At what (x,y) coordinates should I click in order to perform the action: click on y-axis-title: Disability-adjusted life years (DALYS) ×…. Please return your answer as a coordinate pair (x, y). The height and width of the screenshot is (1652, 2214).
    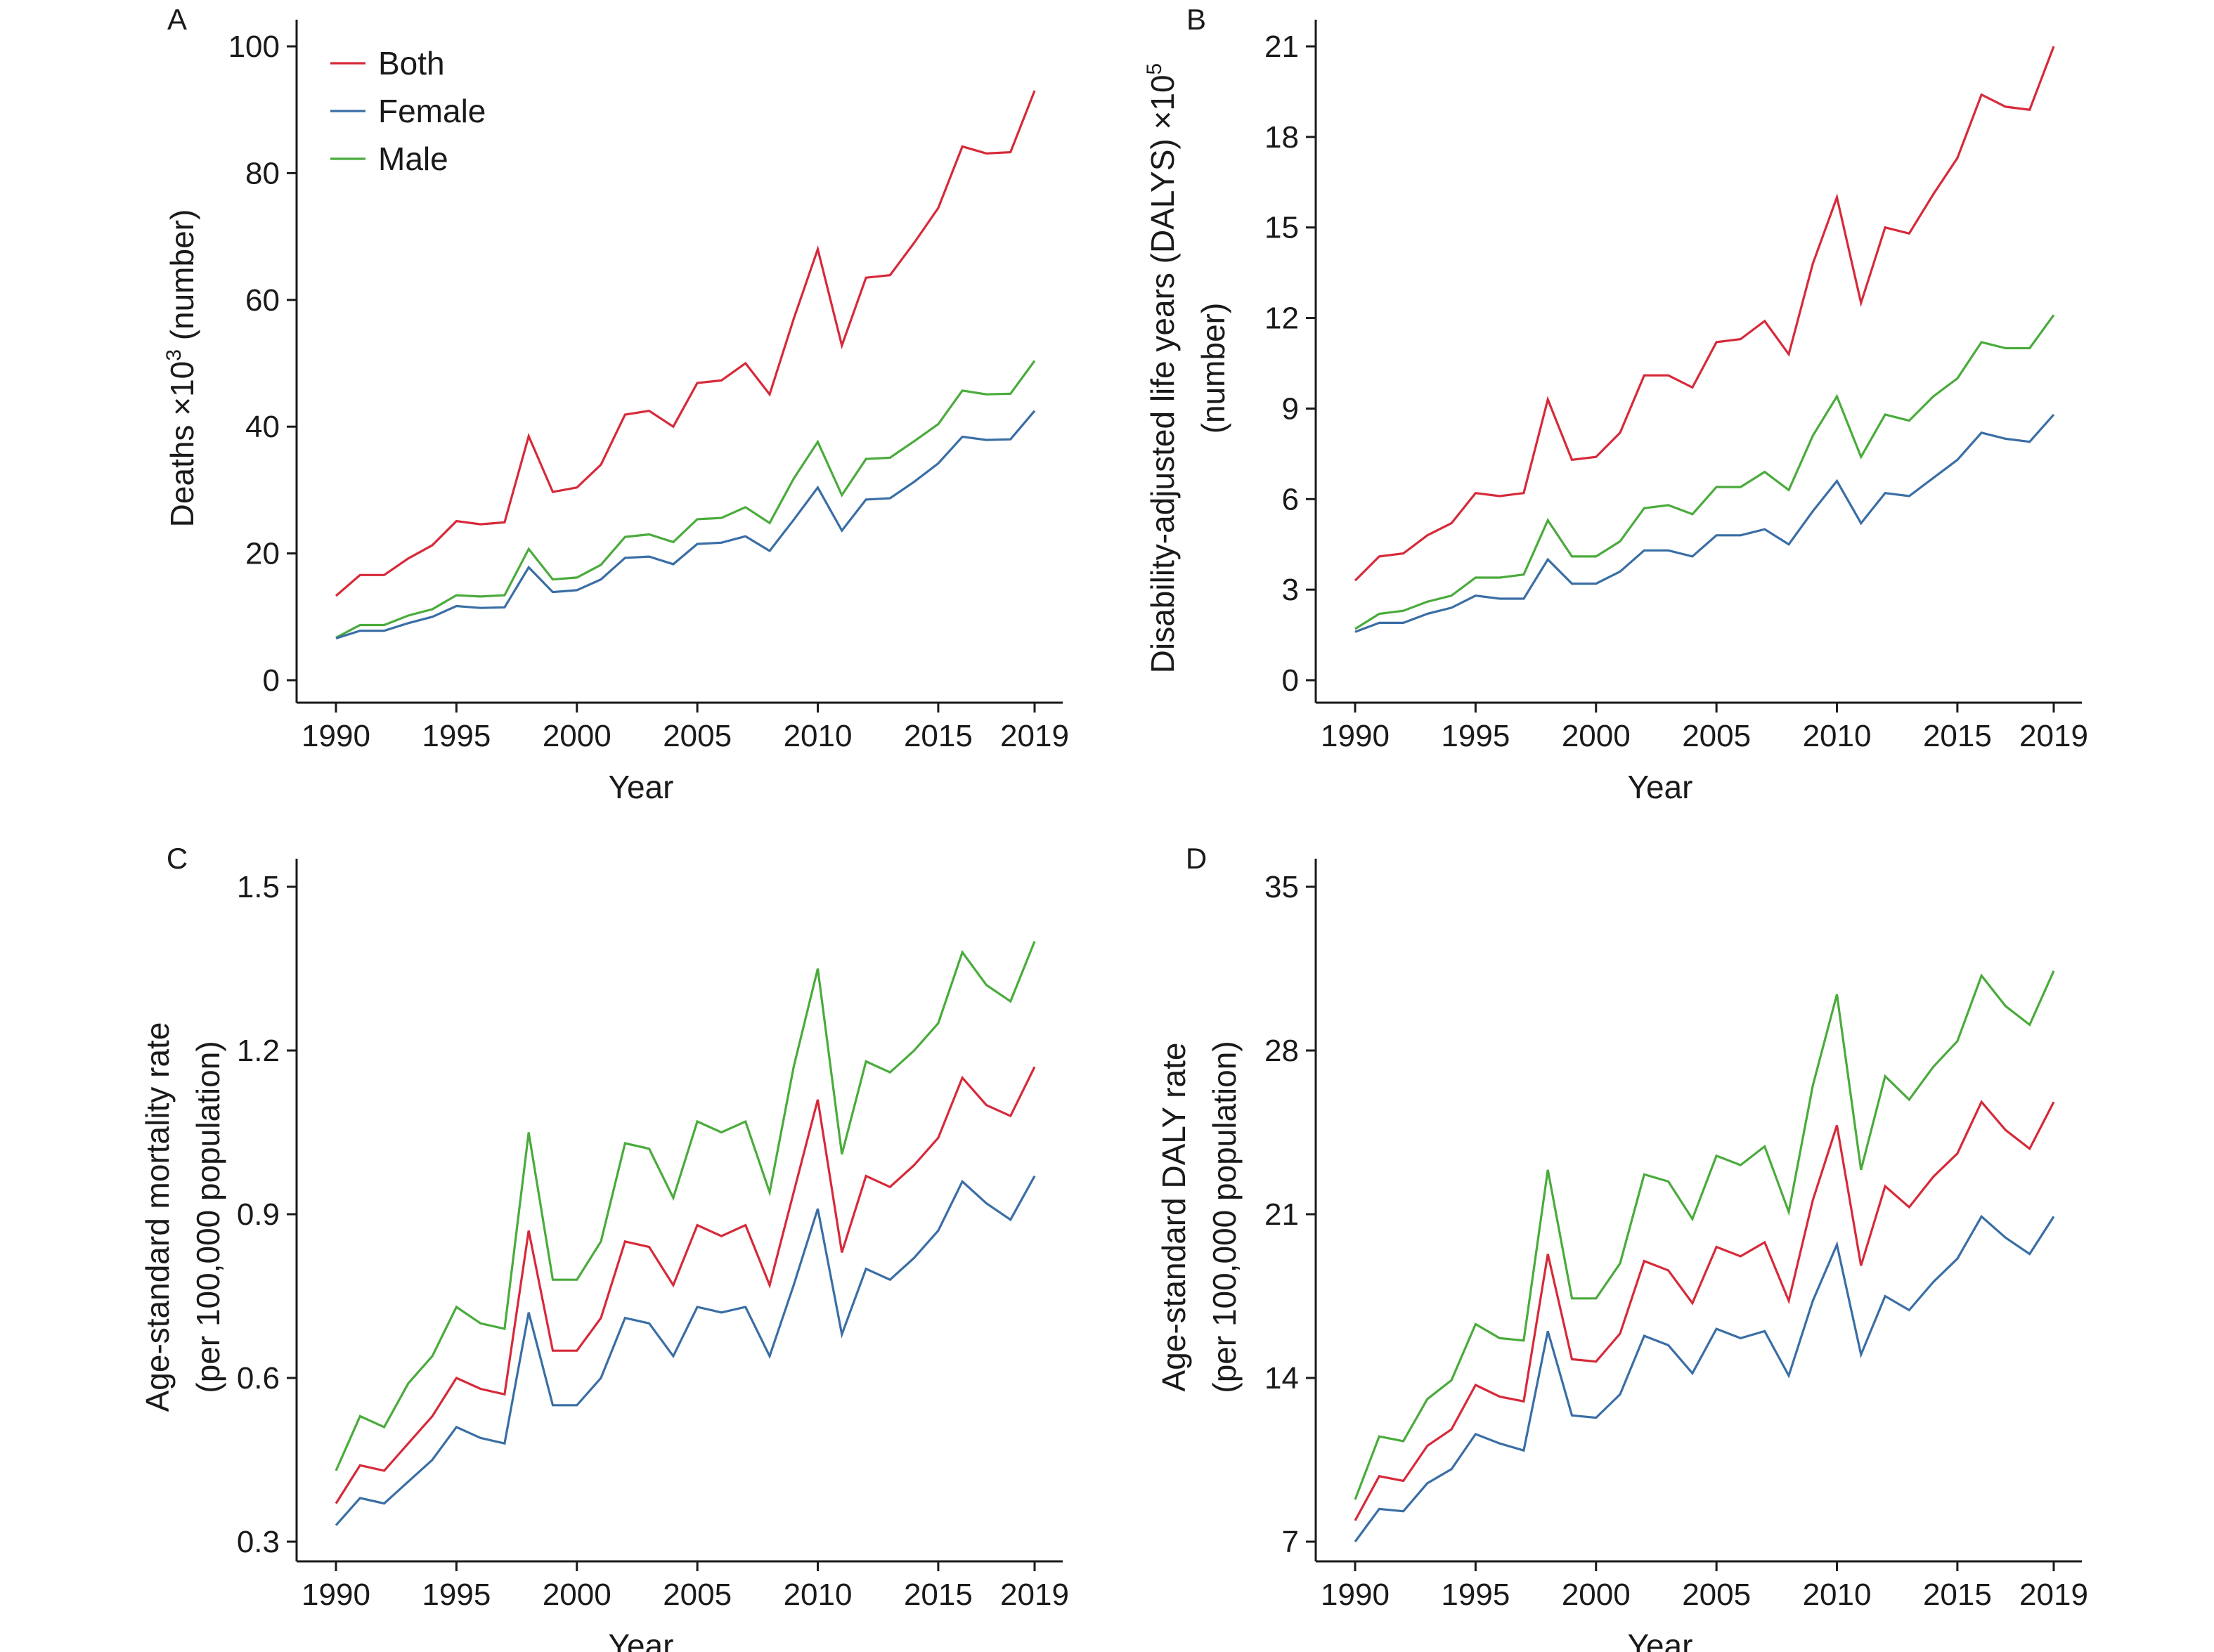
    Looking at the image, I should click on (1162, 368).